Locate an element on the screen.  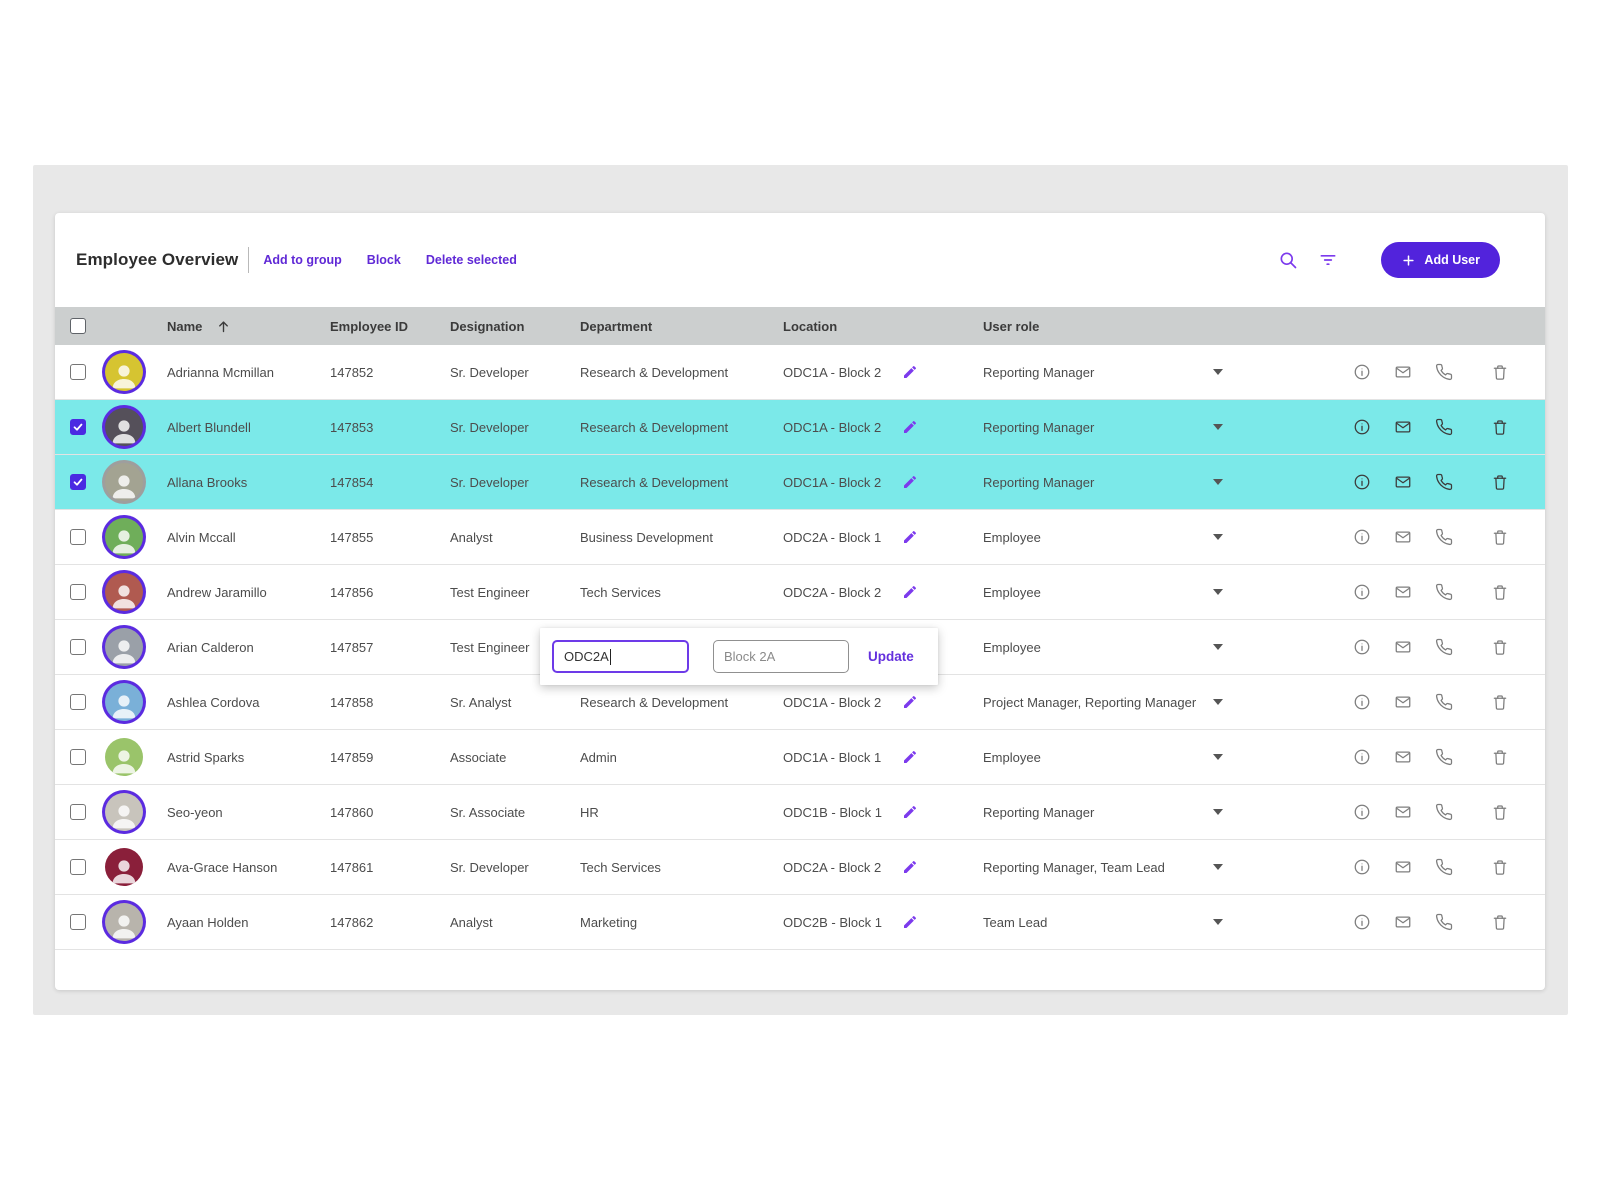
block-button: Block is located at coordinates (383, 260).